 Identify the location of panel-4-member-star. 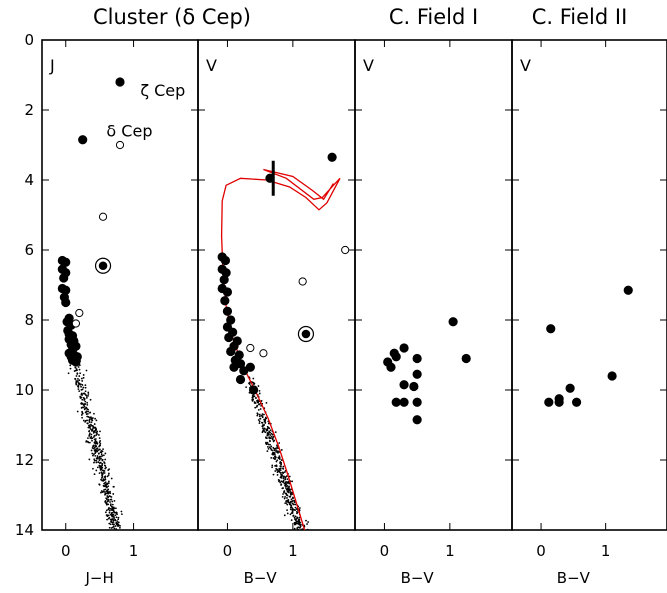
(559, 402).